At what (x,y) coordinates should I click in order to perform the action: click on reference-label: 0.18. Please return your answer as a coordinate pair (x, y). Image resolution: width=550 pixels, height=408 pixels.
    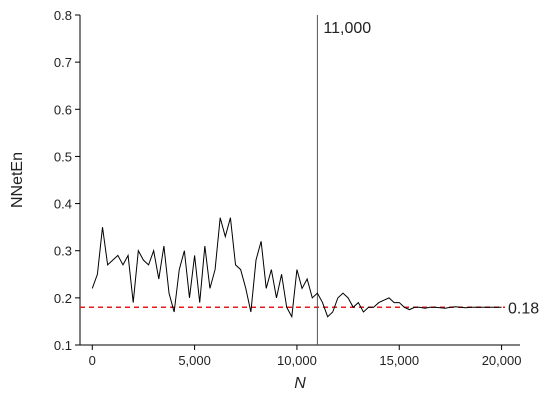
    Looking at the image, I should click on (523, 308).